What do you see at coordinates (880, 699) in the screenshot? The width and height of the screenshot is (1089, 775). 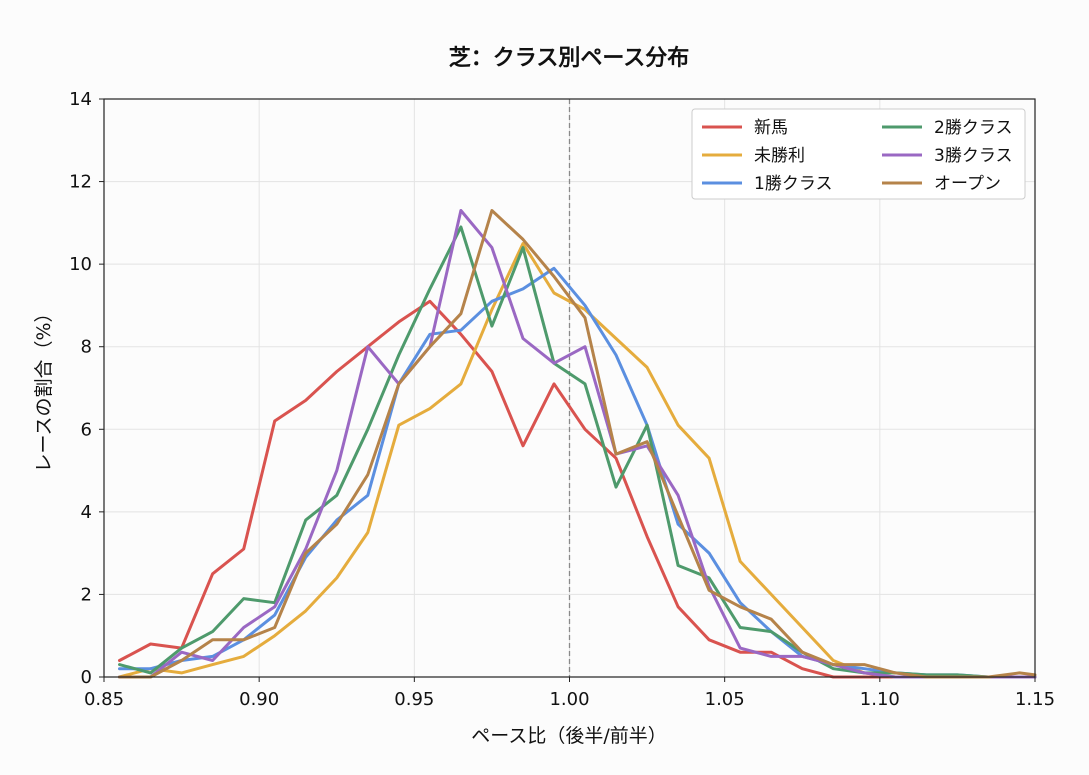 I see `x-tick-label: 1.10` at bounding box center [880, 699].